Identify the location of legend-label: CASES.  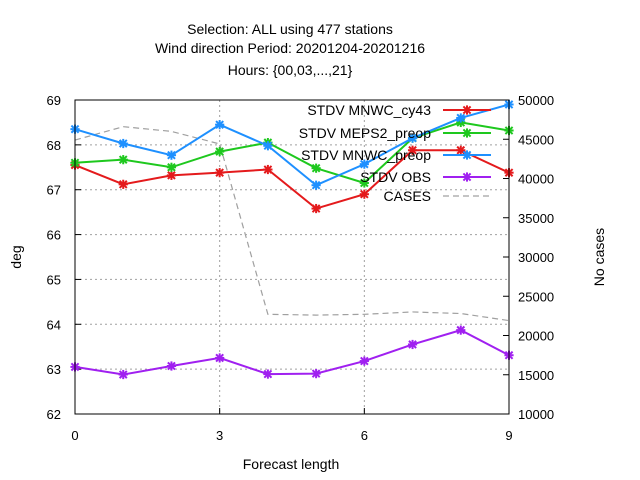
(407, 196).